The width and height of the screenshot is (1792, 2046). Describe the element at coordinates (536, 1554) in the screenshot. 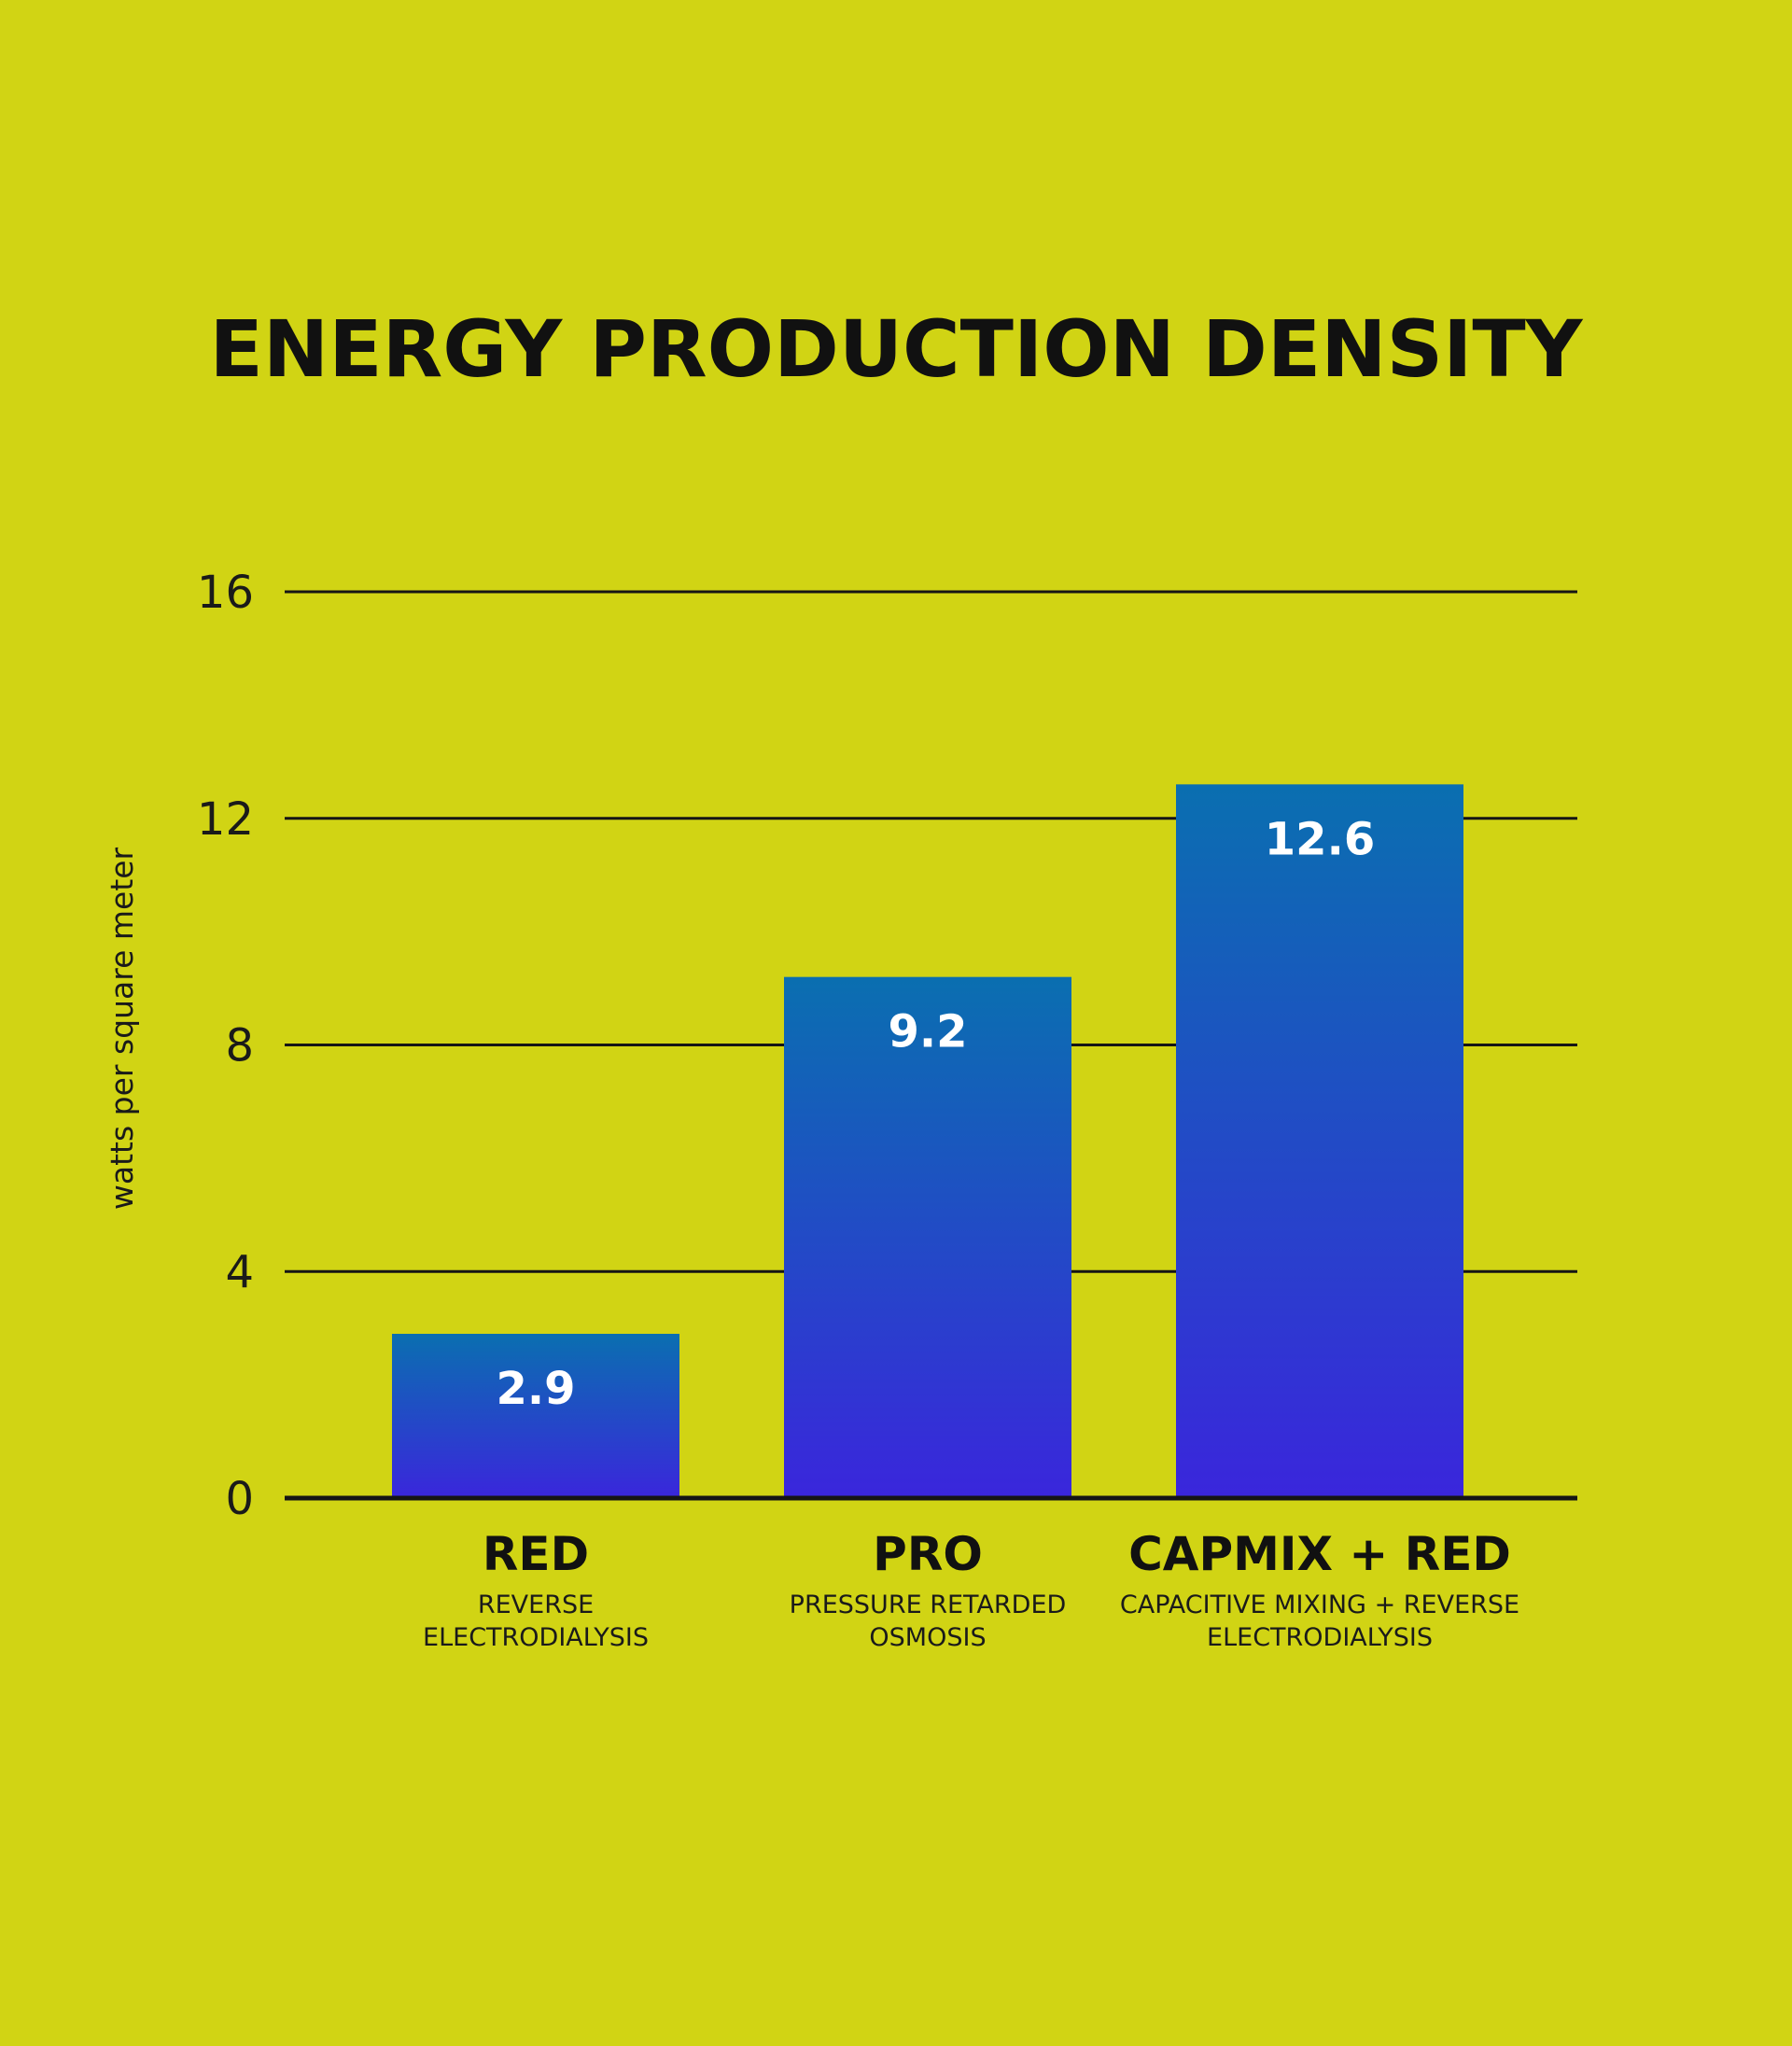

I see `category-label: RED` at that location.